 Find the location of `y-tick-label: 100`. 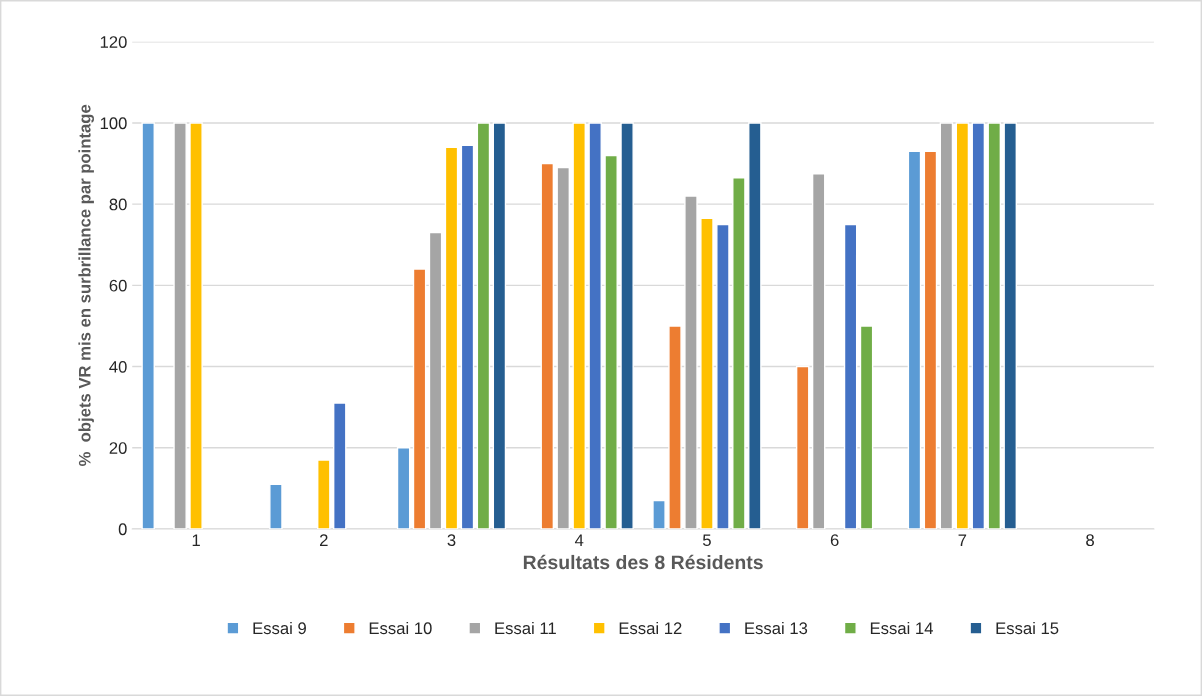

y-tick-label: 100 is located at coordinates (113, 123).